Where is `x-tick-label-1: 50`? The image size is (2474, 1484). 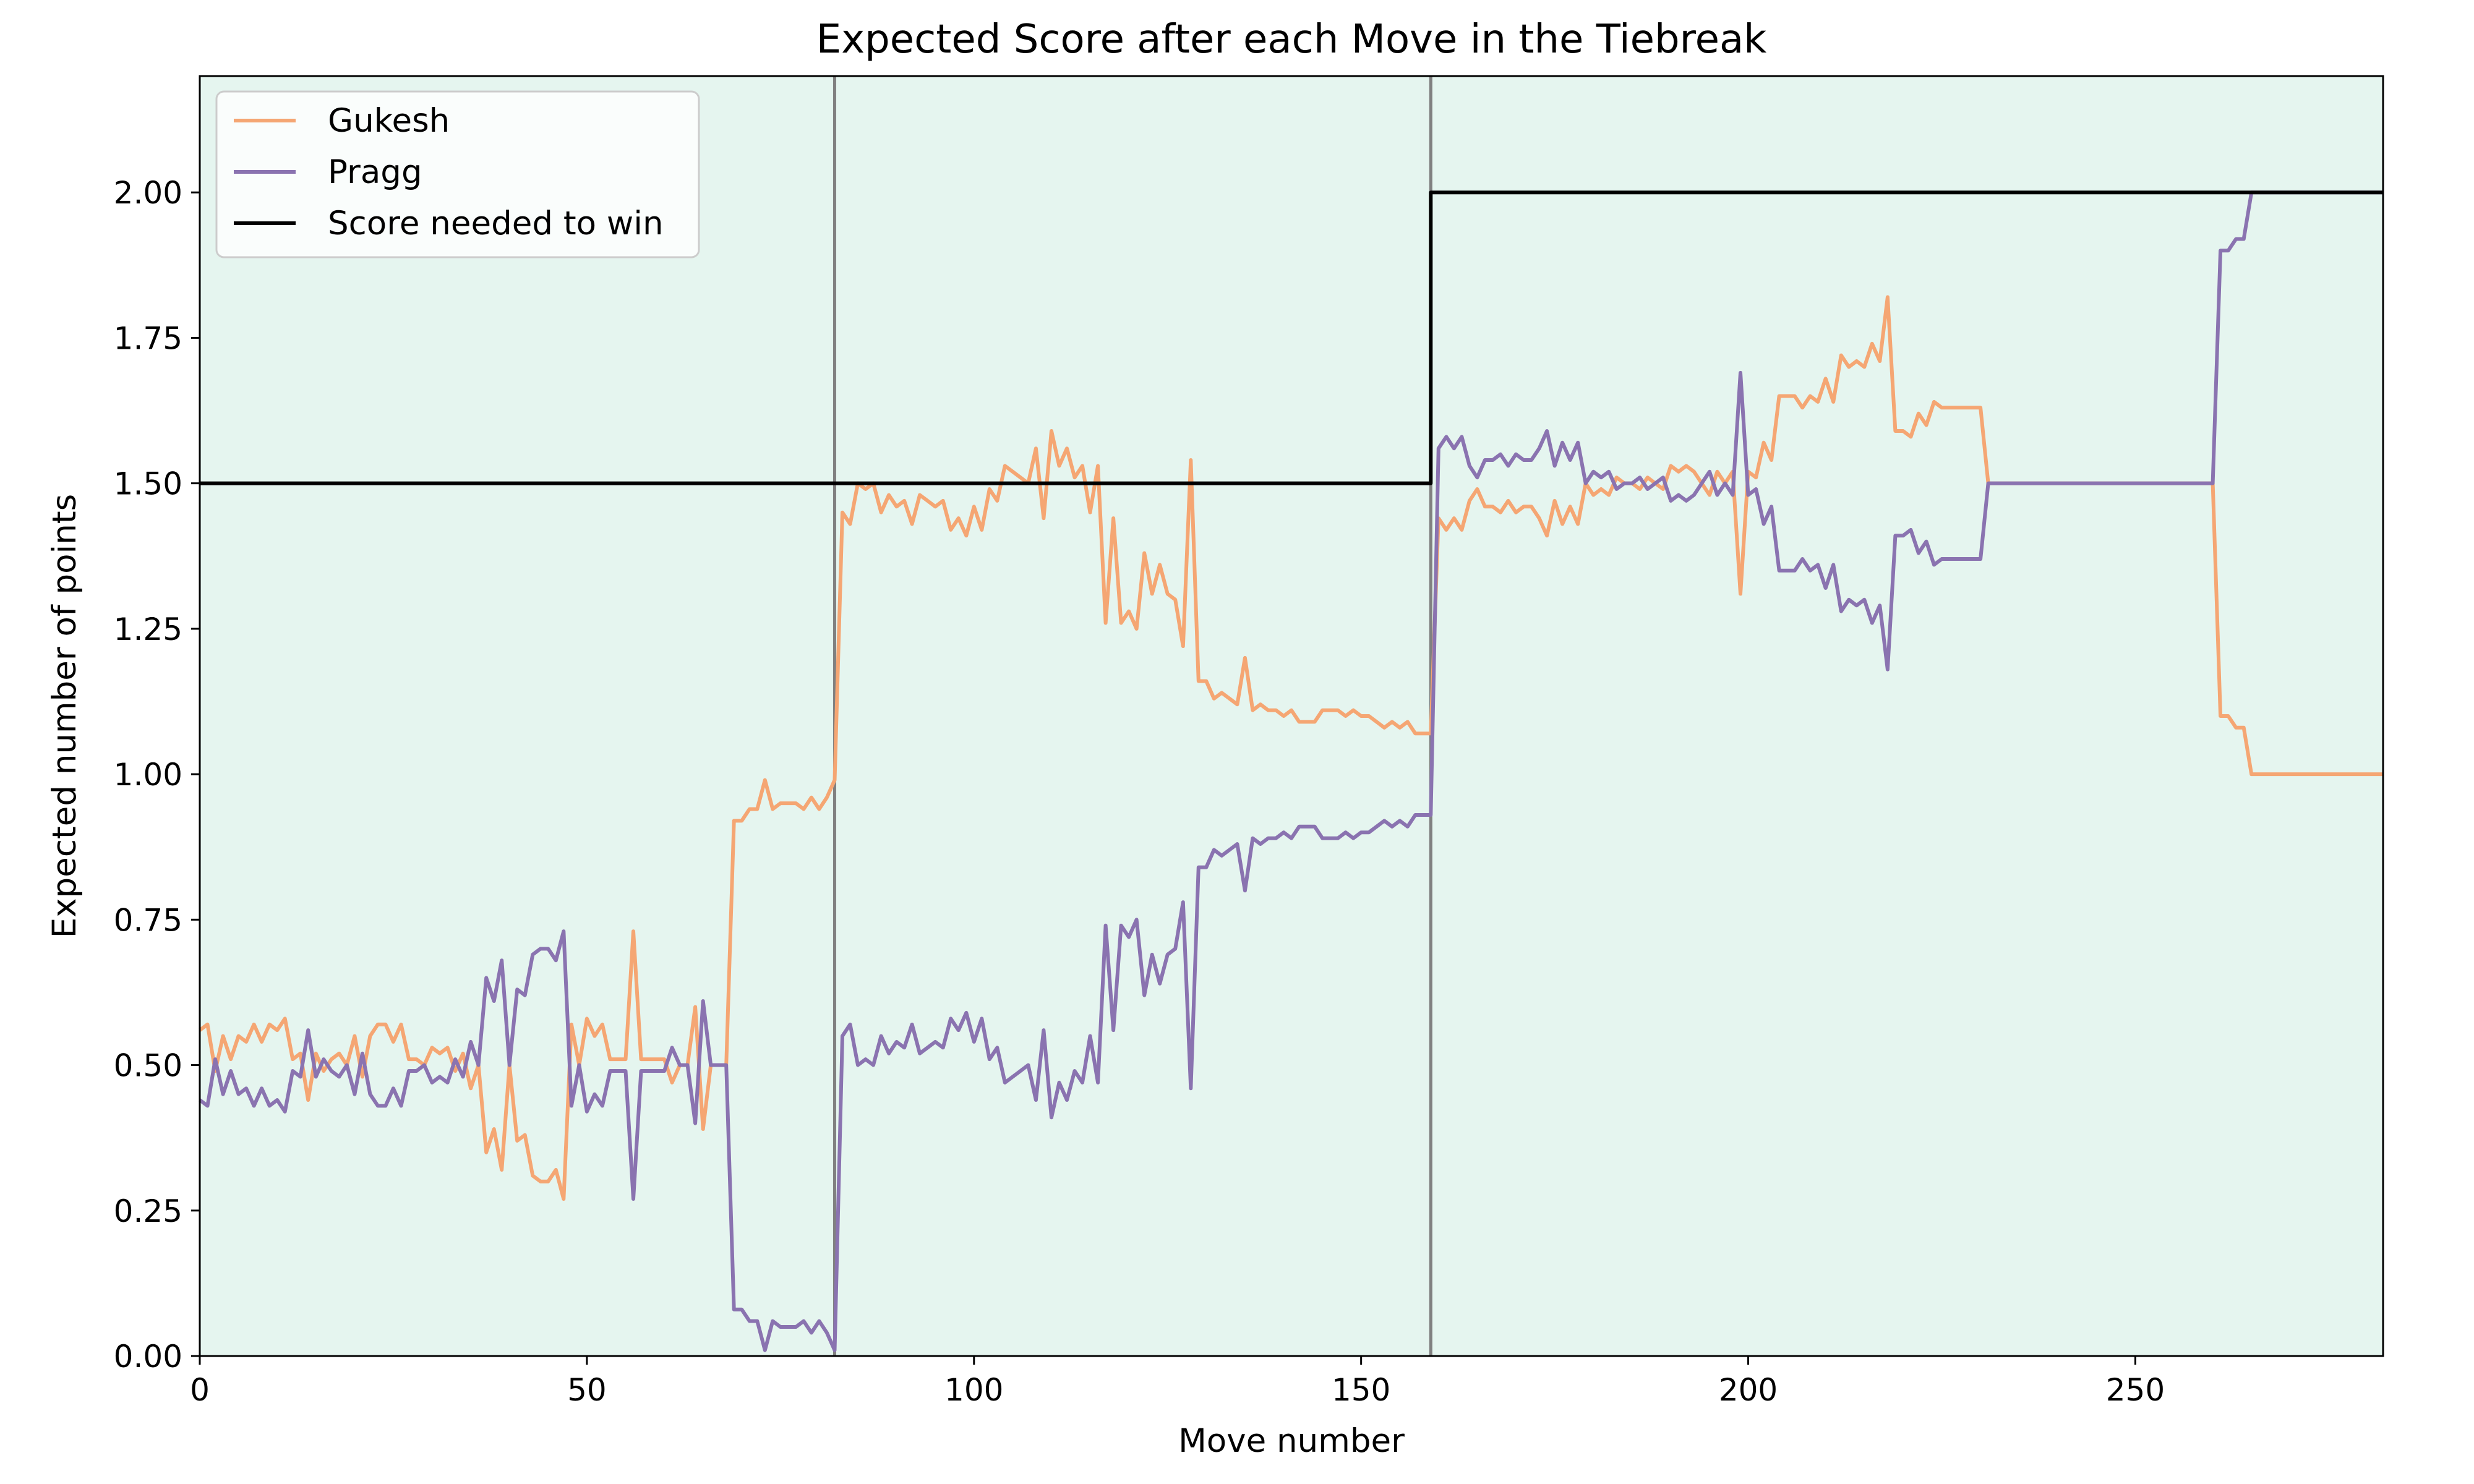
x-tick-label-1: 50 is located at coordinates (587, 1390).